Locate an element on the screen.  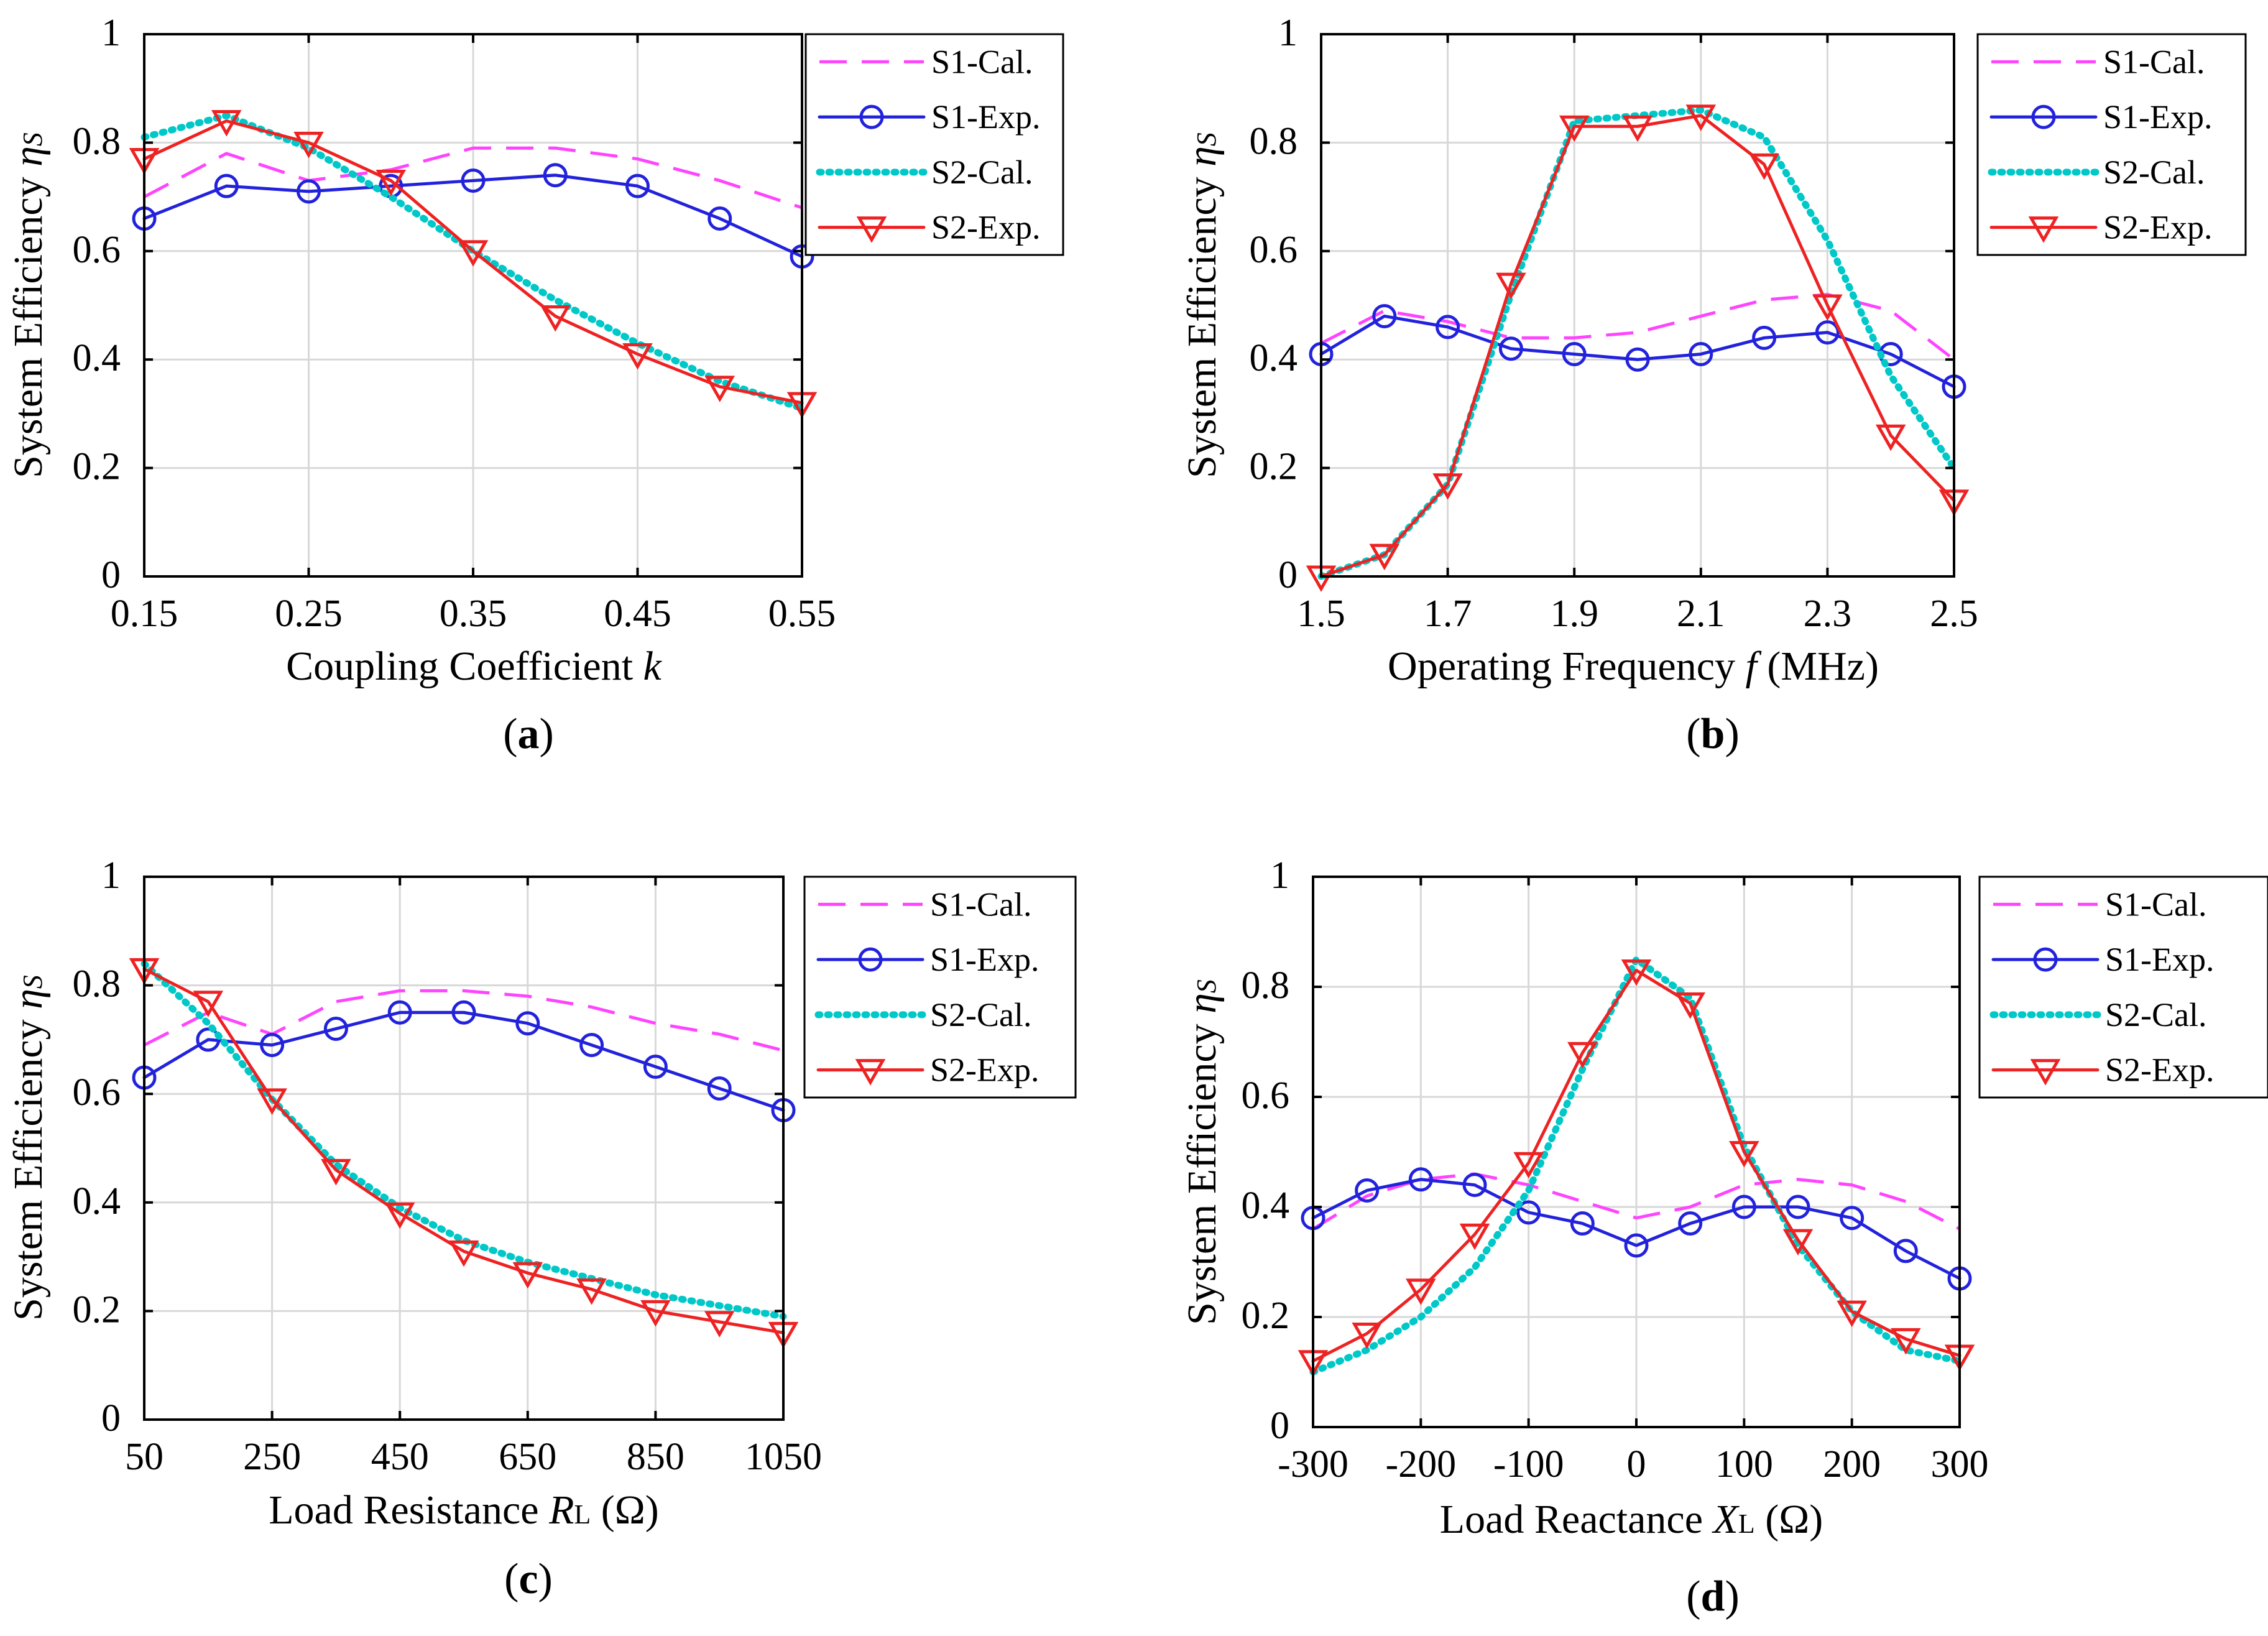
panel-caption: (b) is located at coordinates (1713, 734).